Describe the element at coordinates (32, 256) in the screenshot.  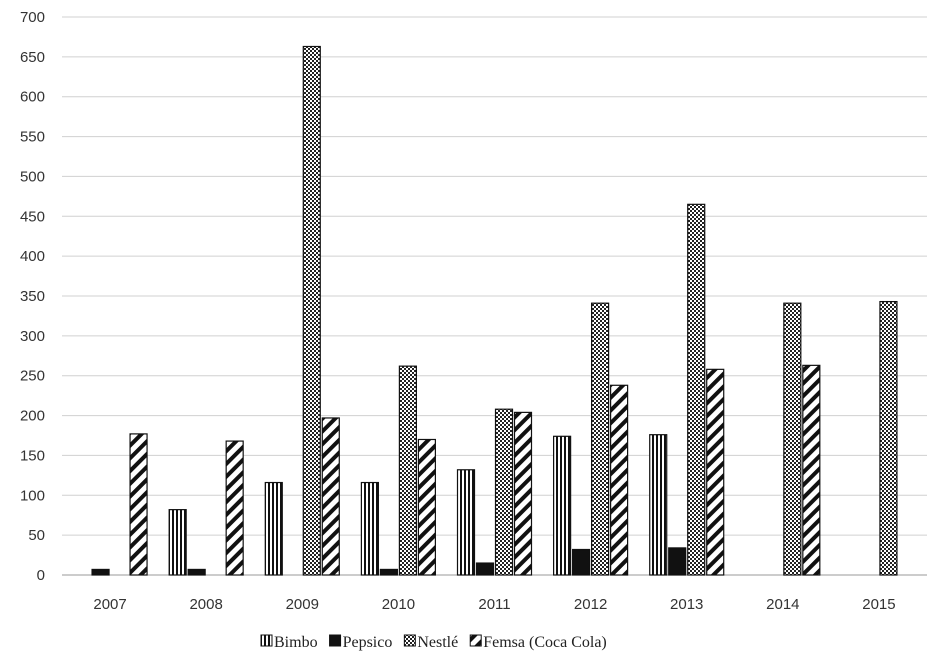
I see `y-tick-label: 400` at that location.